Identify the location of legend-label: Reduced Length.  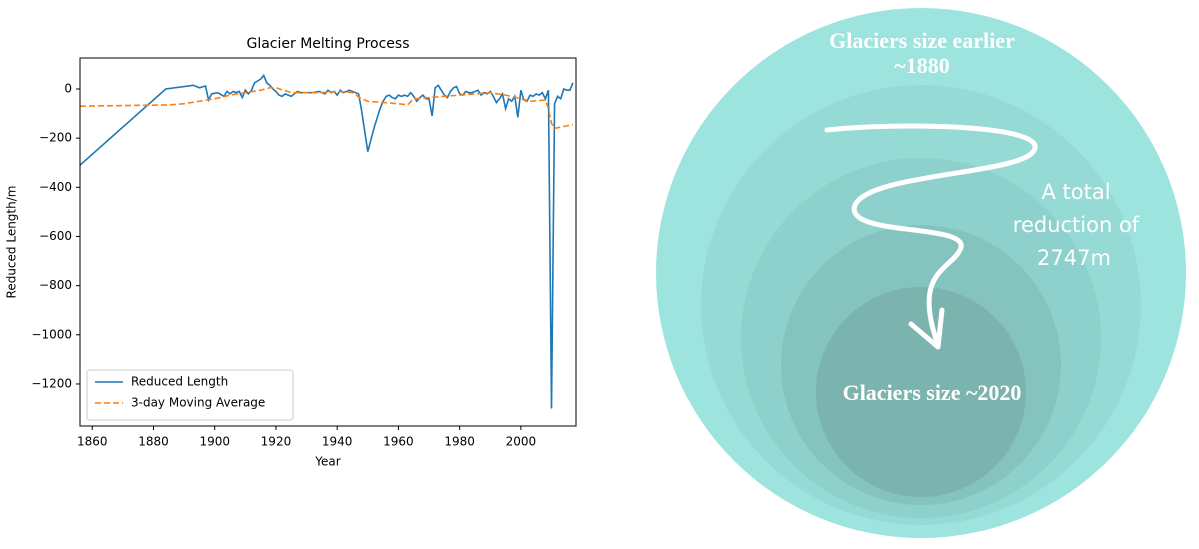
(179, 382).